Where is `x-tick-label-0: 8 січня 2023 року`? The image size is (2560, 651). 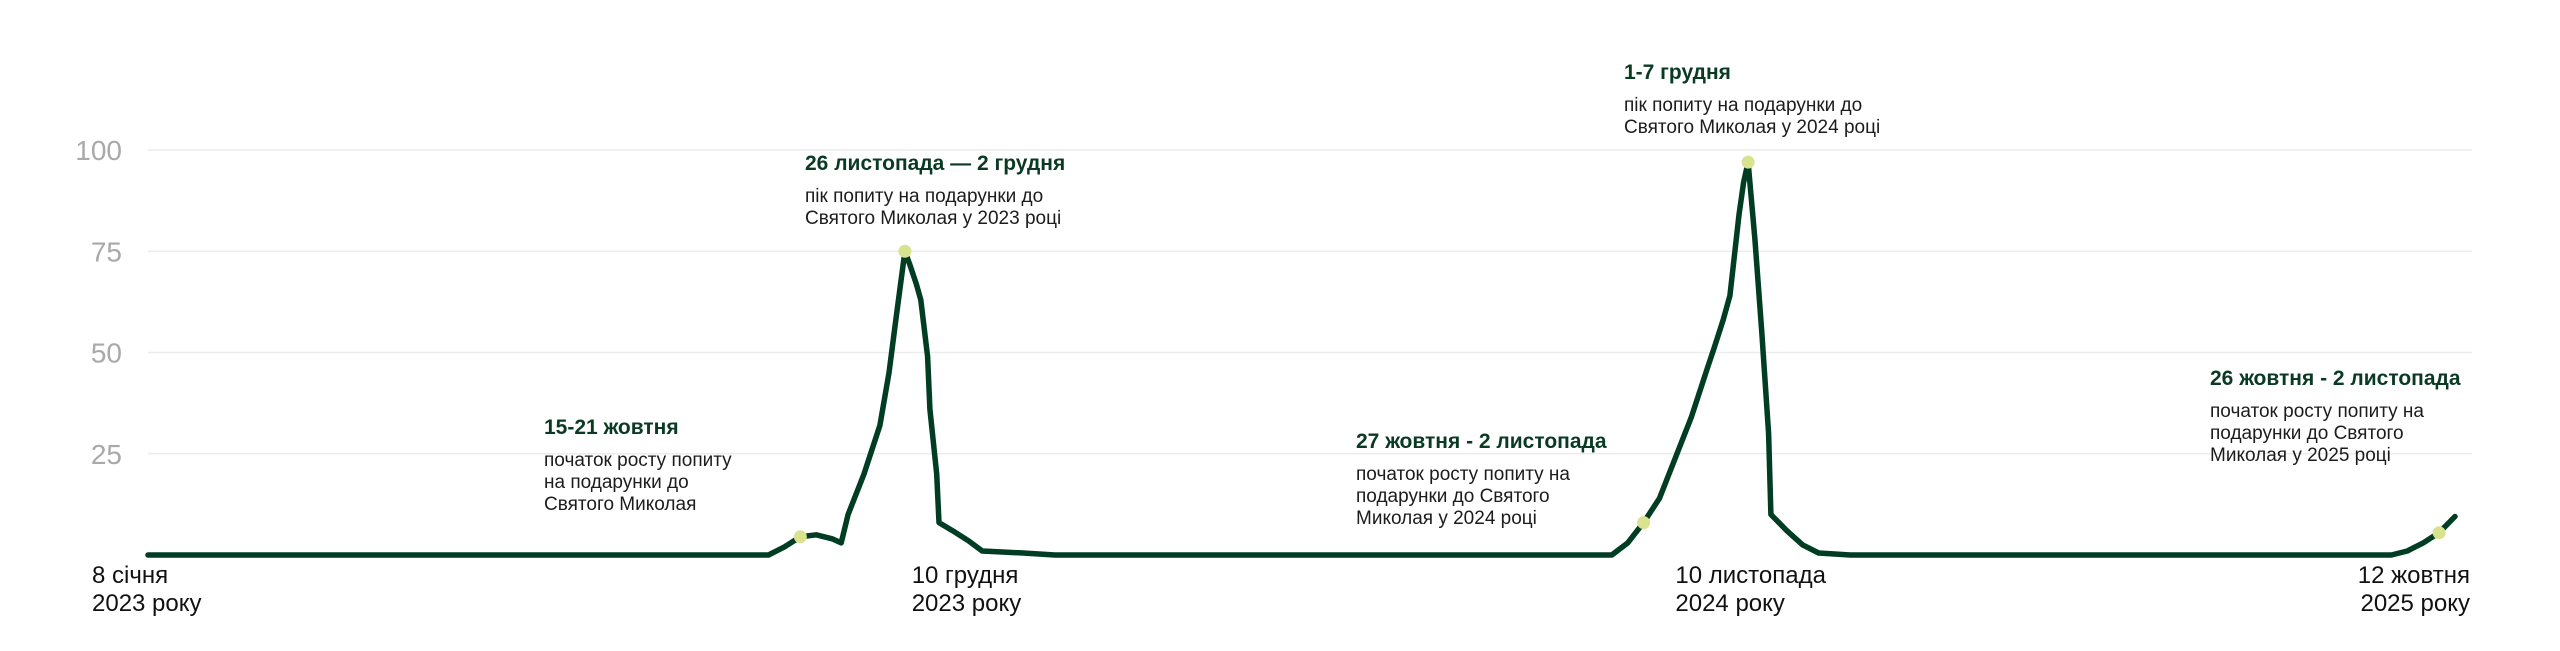
x-tick-label-0: 8 січня 2023 року is located at coordinates (147, 589).